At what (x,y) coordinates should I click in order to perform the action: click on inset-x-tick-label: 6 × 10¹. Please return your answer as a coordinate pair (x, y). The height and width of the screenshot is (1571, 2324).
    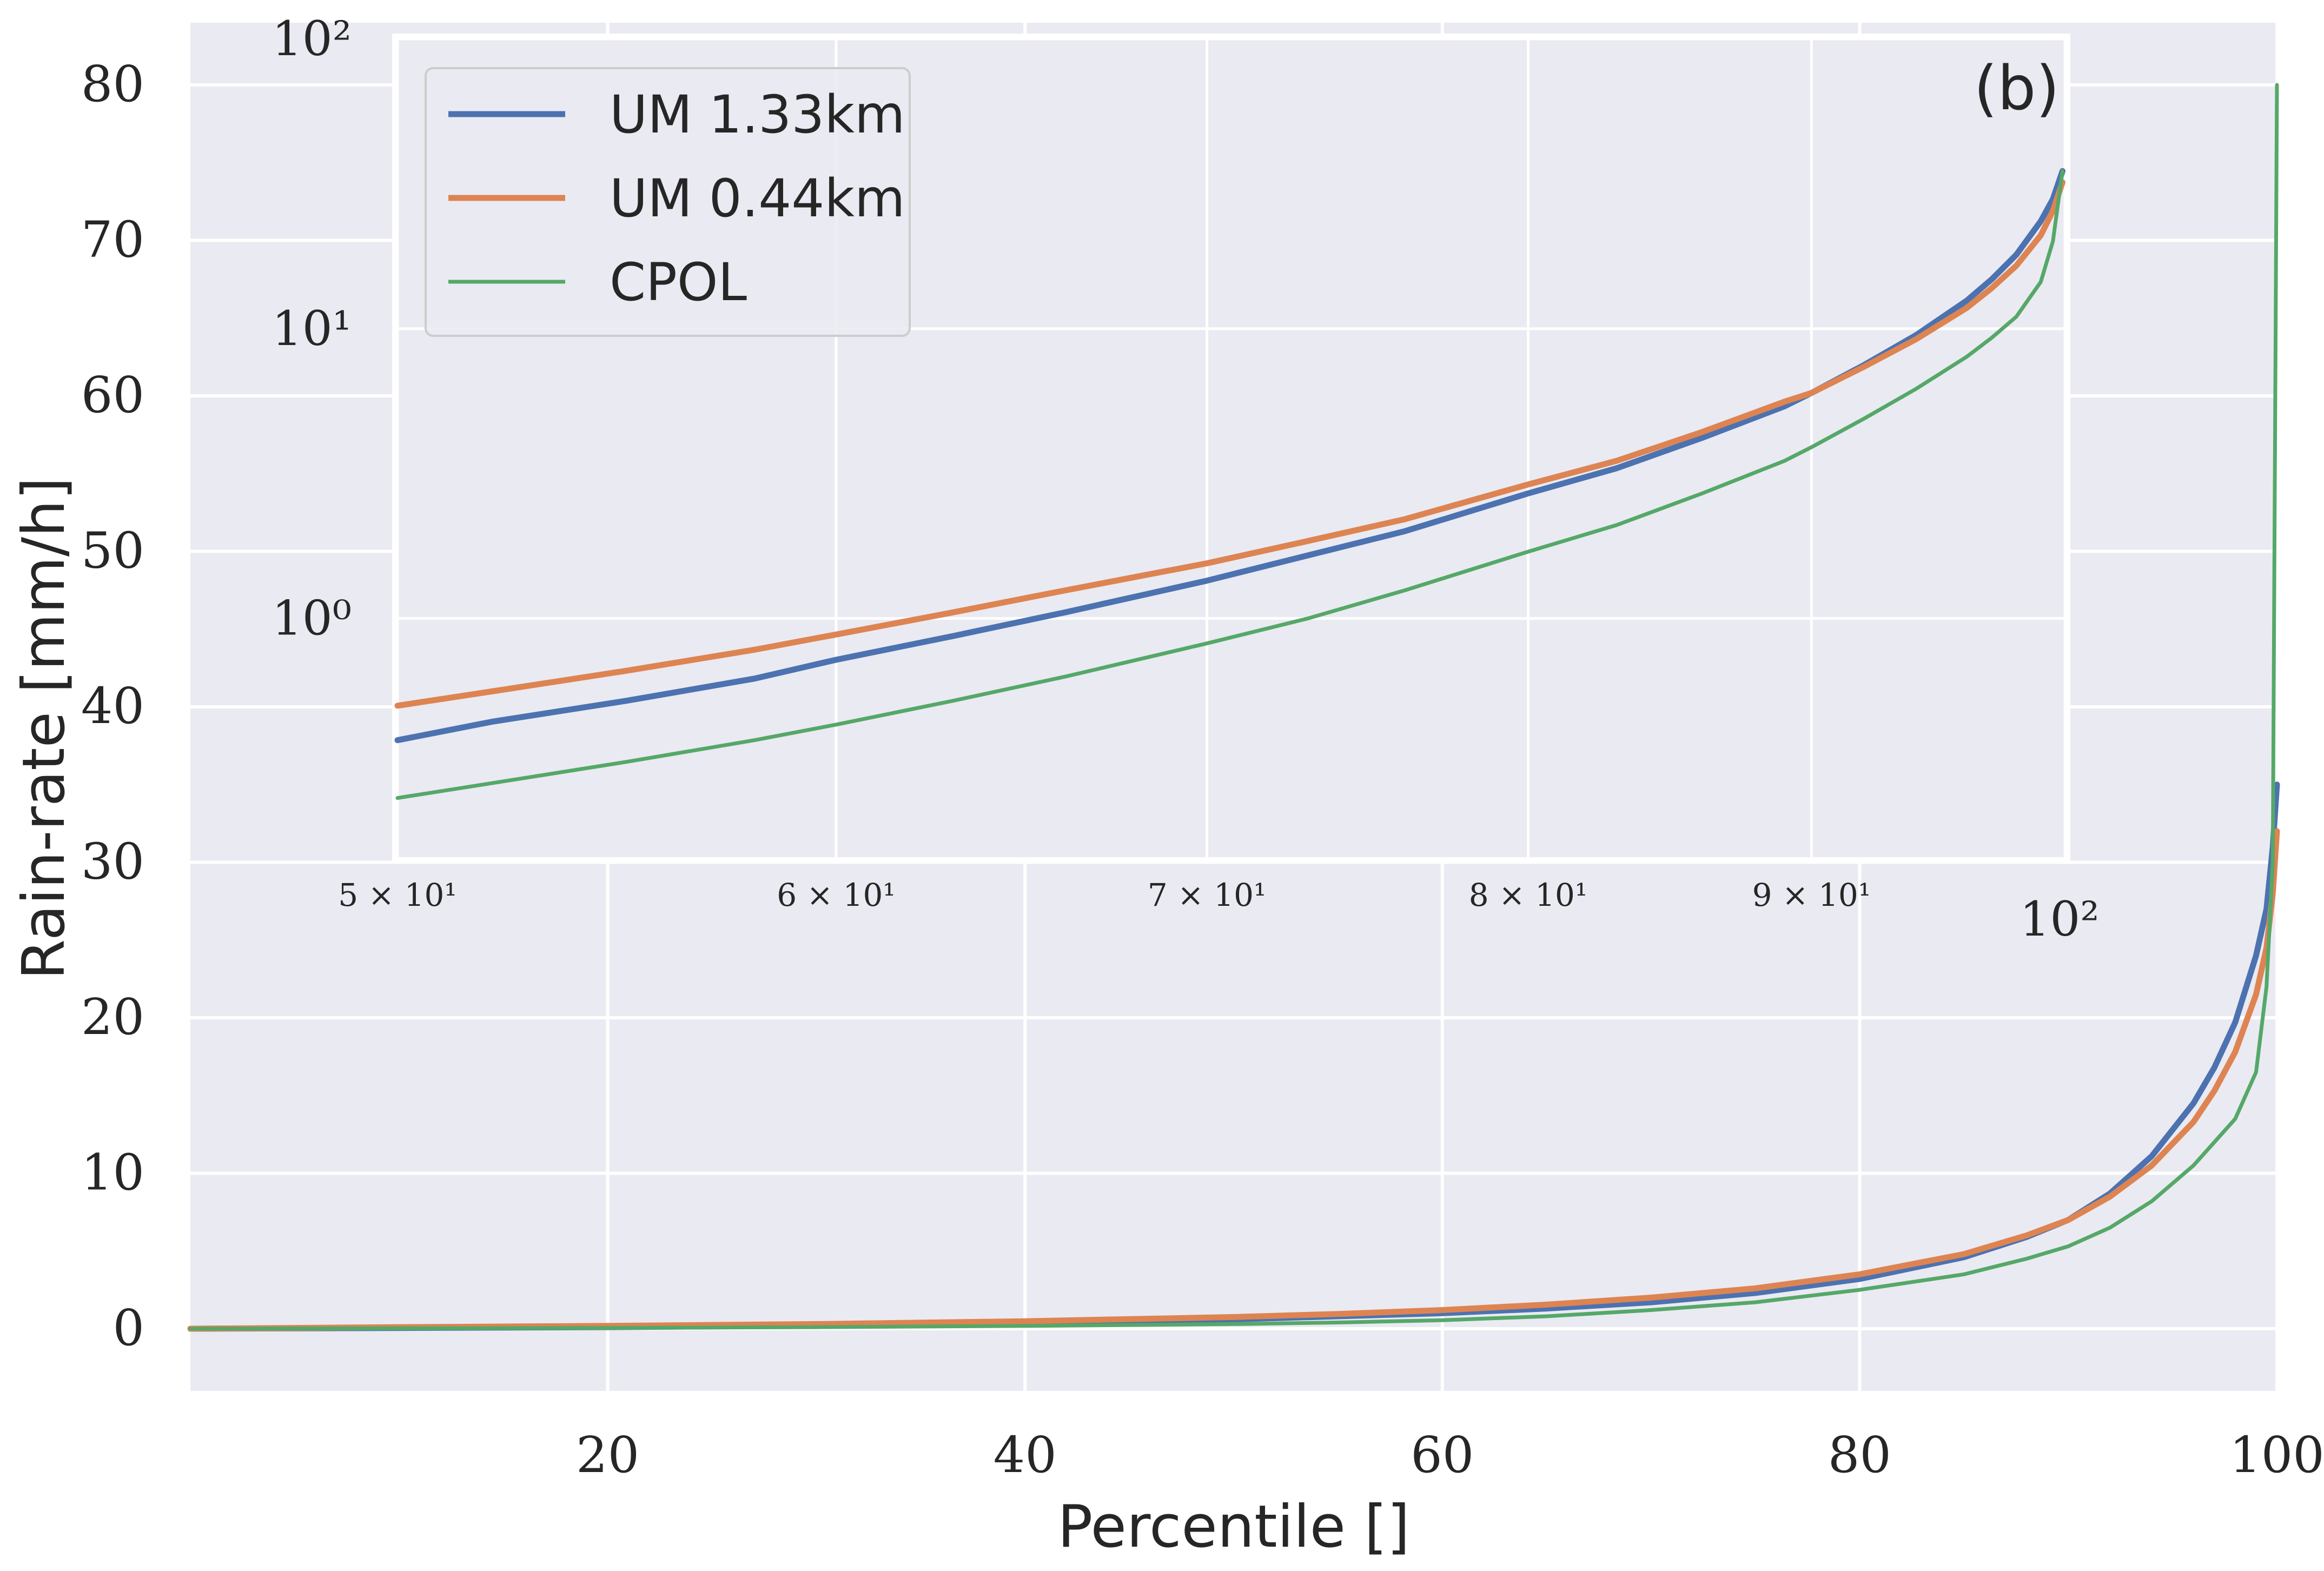
    Looking at the image, I should click on (836, 895).